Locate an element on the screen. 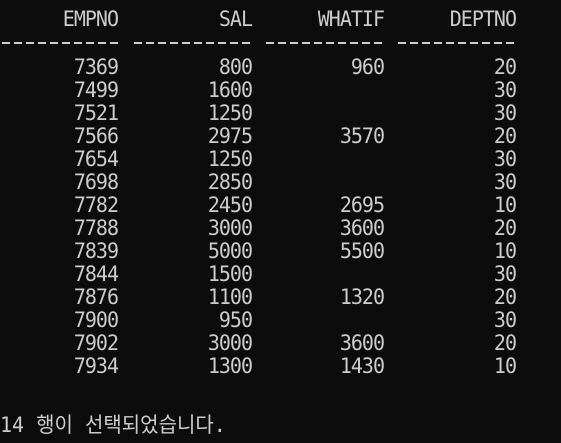  cell-empno: 7934 is located at coordinates (96, 365).